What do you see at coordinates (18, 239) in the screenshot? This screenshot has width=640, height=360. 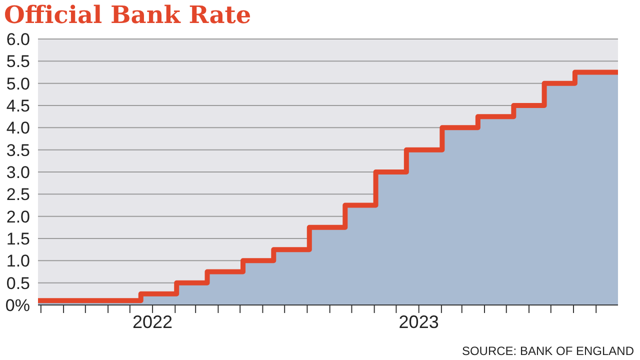 I see `y-tick-label: 1.5` at bounding box center [18, 239].